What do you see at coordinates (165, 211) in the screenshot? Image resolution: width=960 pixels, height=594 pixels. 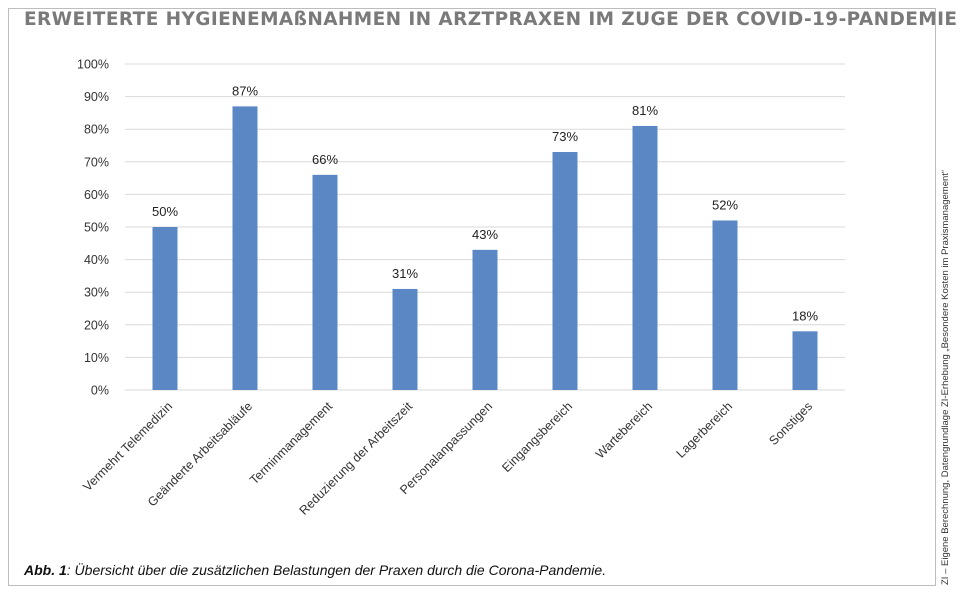 I see `data-label: 50%` at bounding box center [165, 211].